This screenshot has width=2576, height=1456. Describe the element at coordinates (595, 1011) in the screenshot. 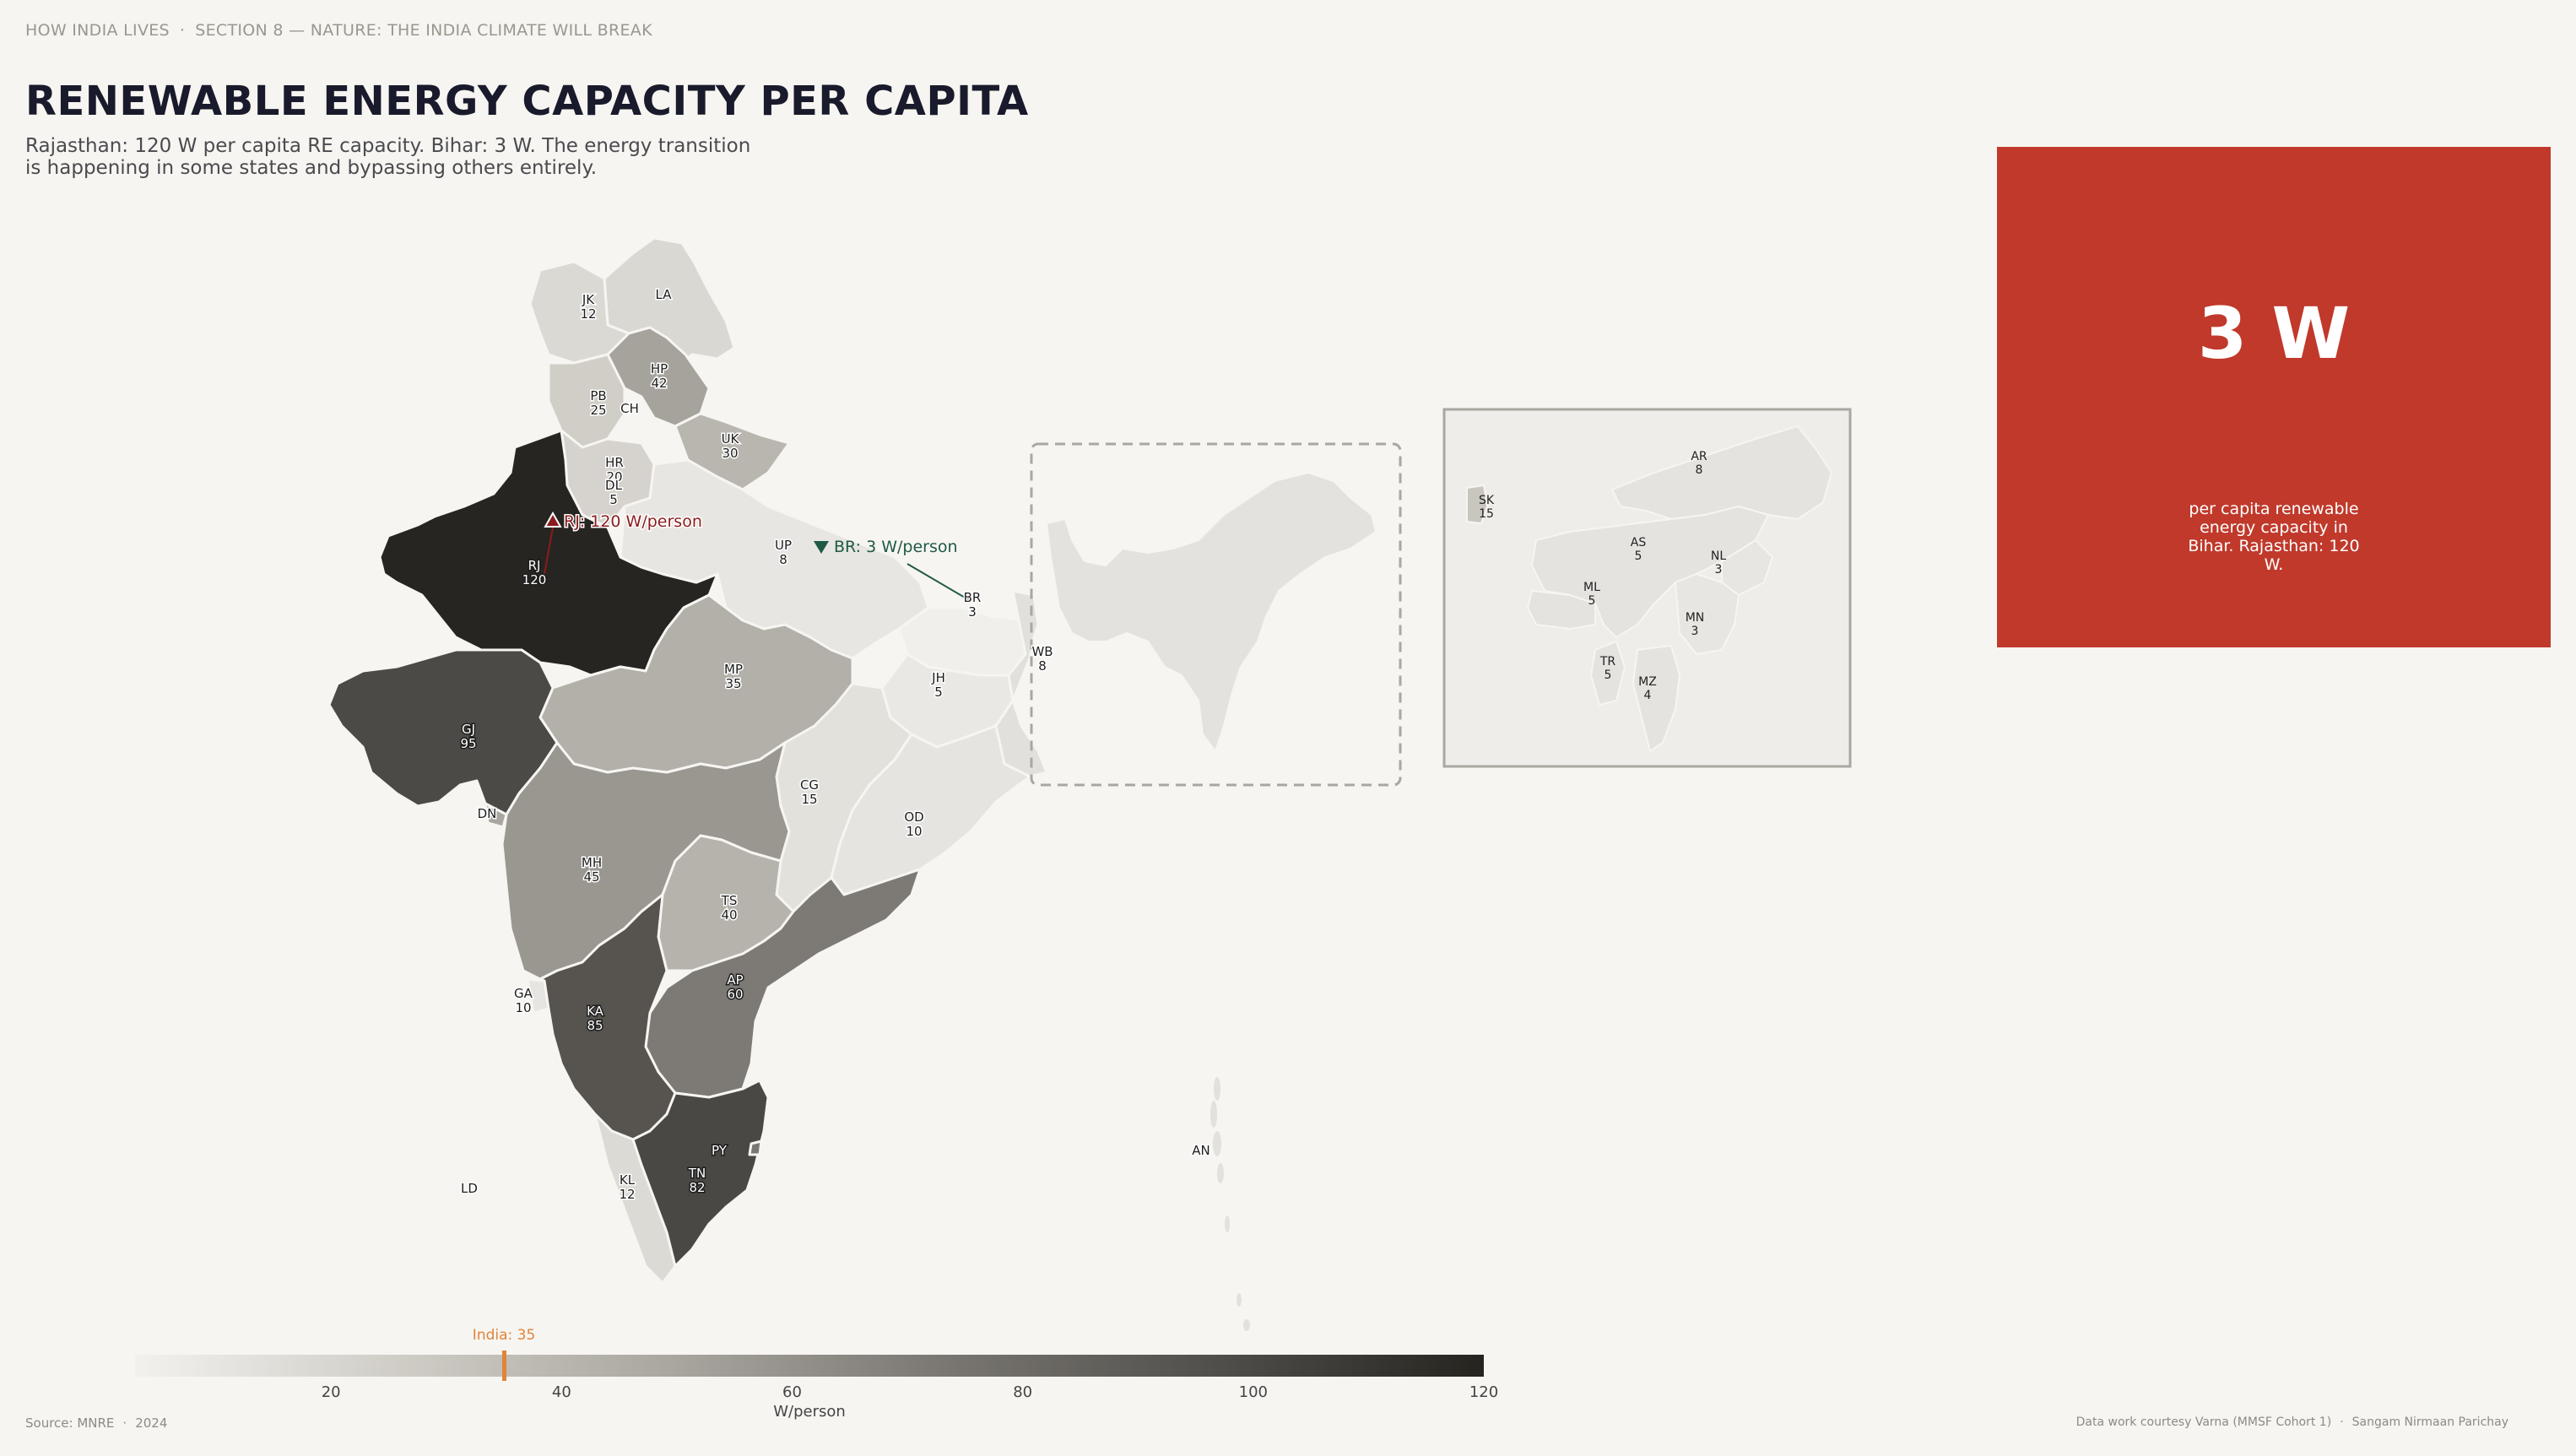

I see `state-code-ka: KA` at that location.